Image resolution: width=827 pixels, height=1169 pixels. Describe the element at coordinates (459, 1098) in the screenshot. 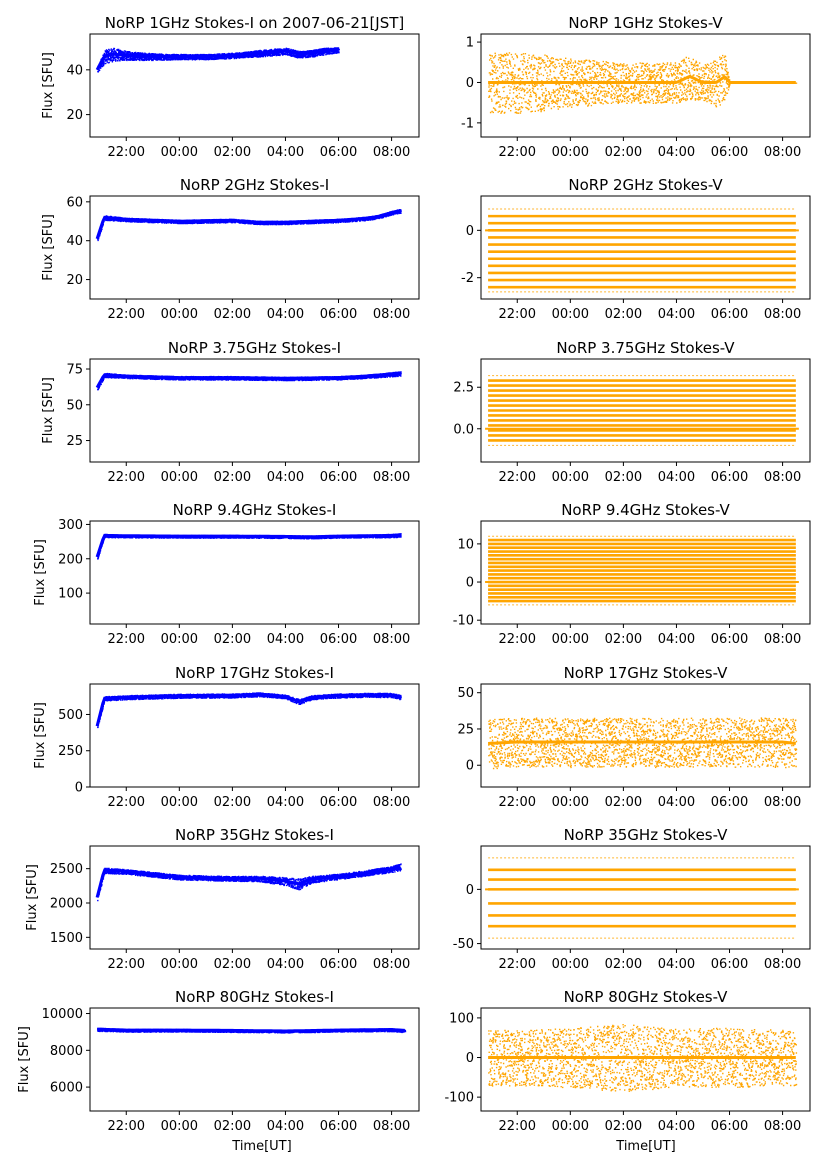

I see `y-tick-label: -100` at that location.